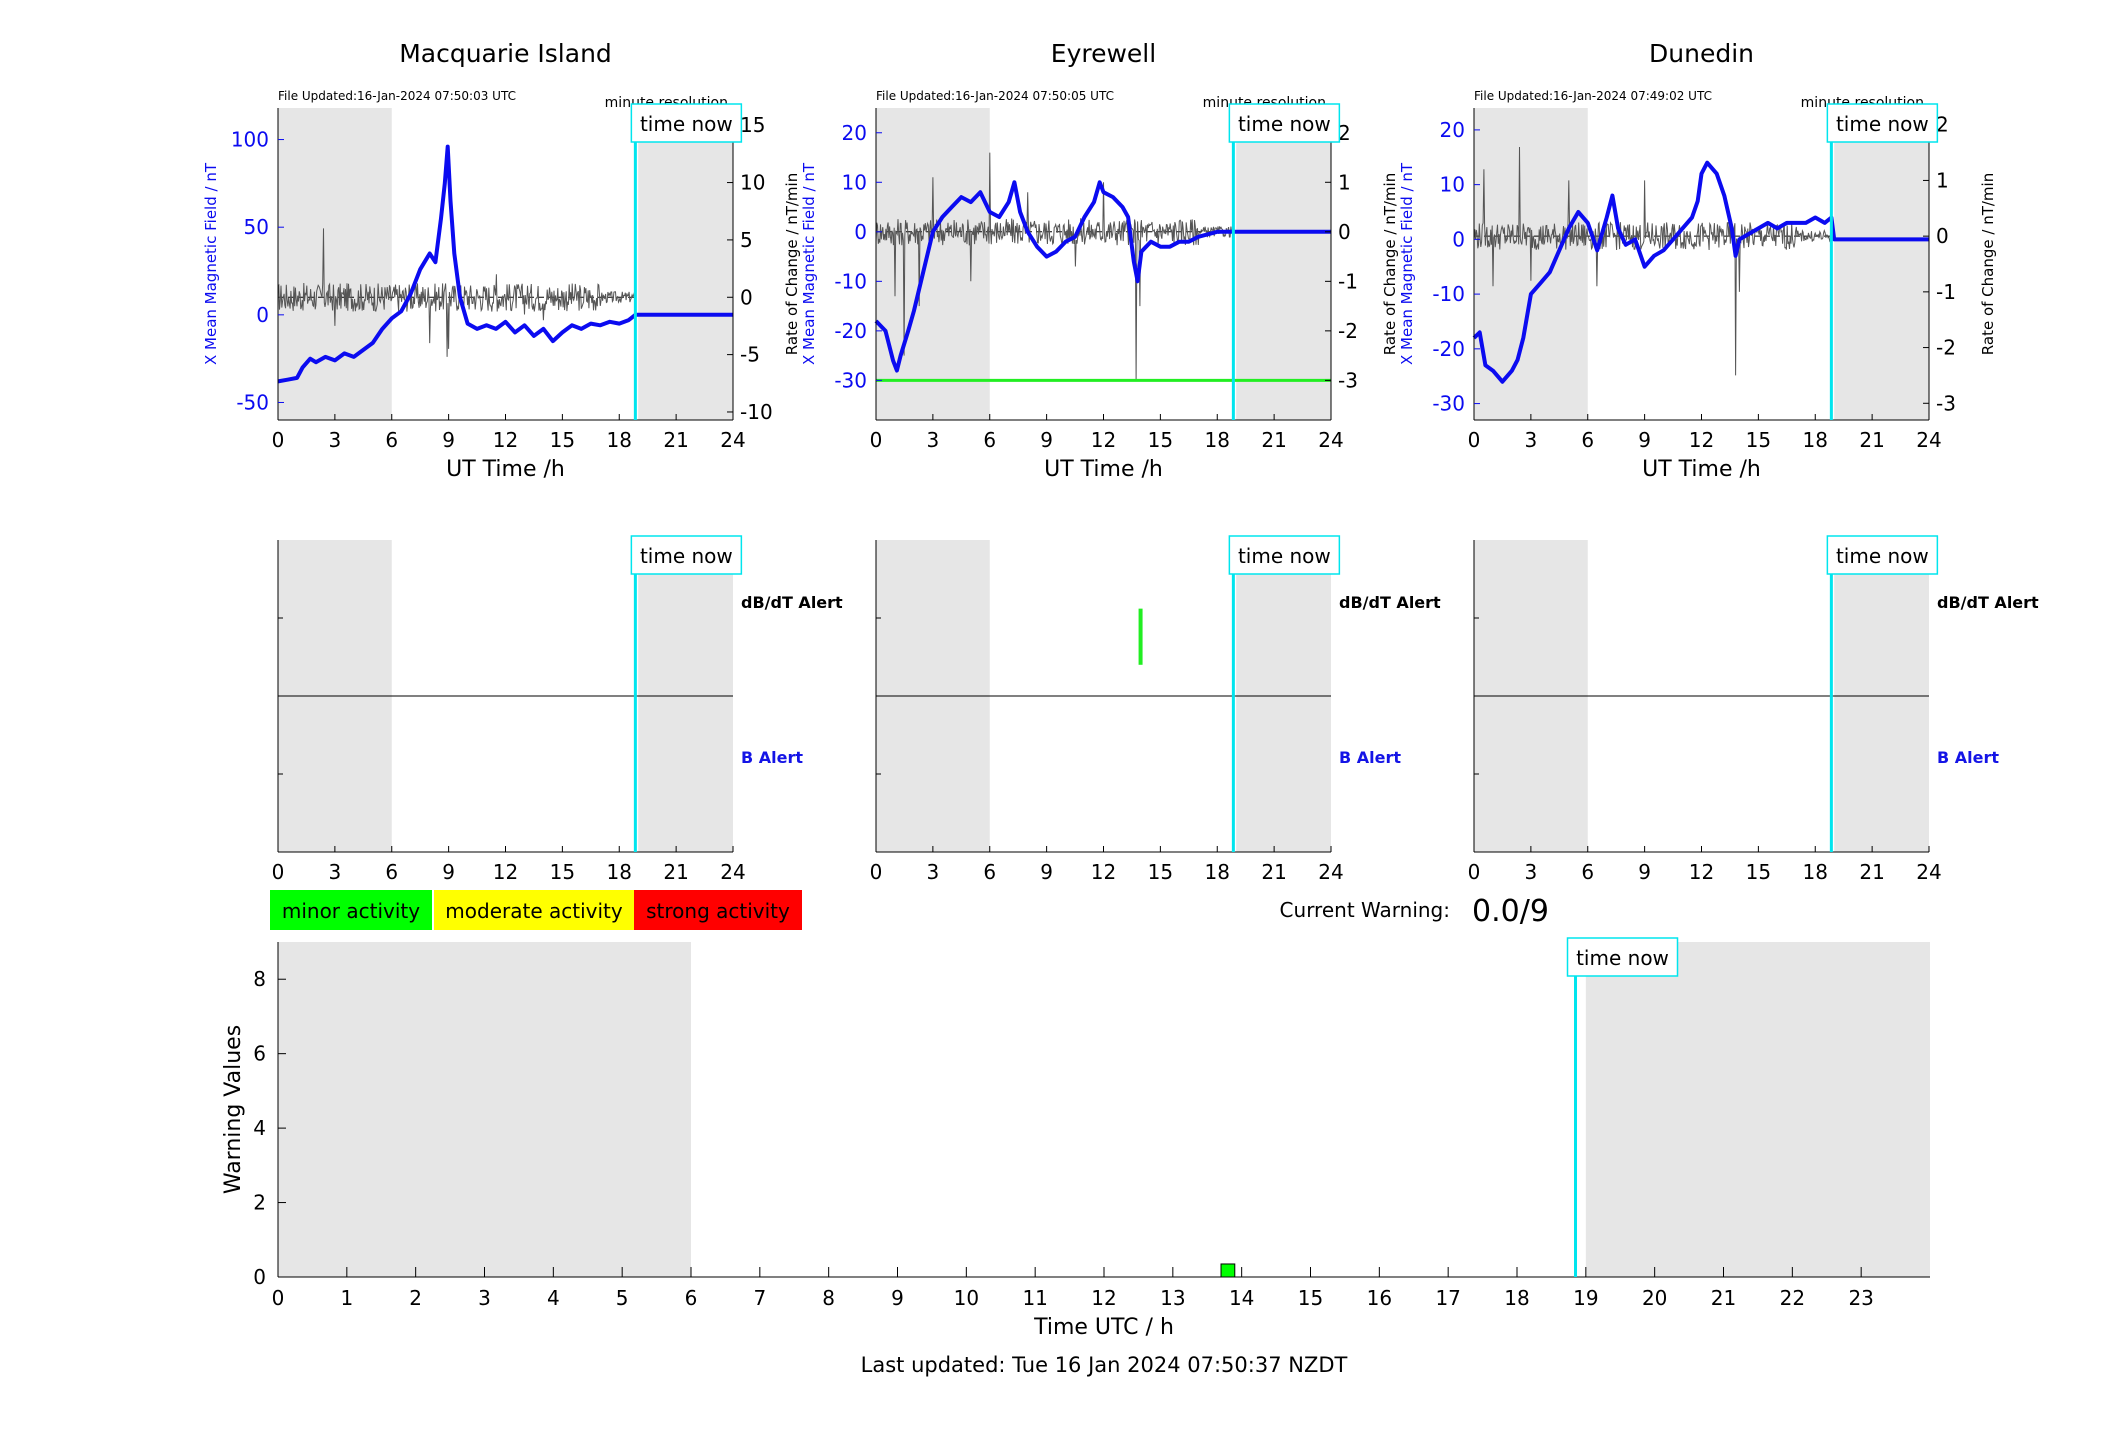 This screenshot has width=2117, height=1437. I want to click on x-tick-label: 3, so click(335, 440).